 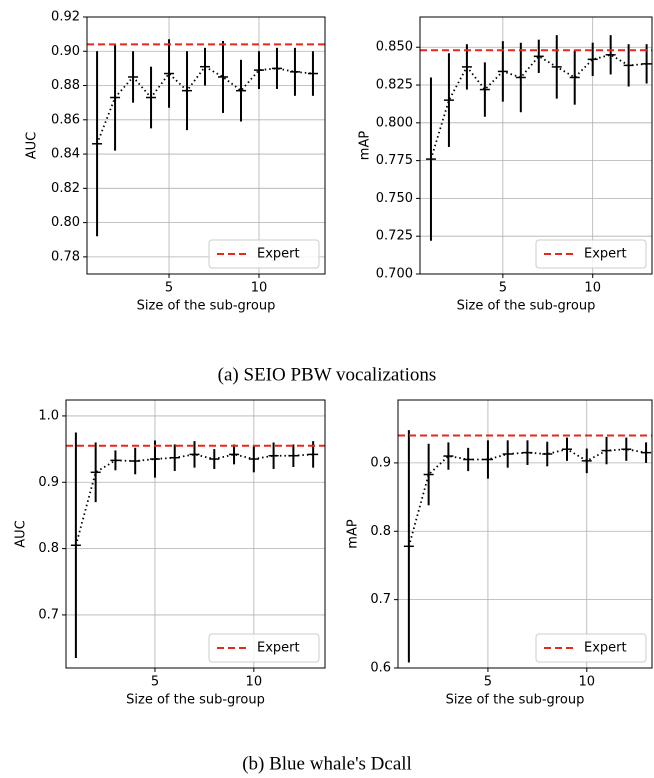 What do you see at coordinates (65, 188) in the screenshot?
I see `y-tick-label: 0.82` at bounding box center [65, 188].